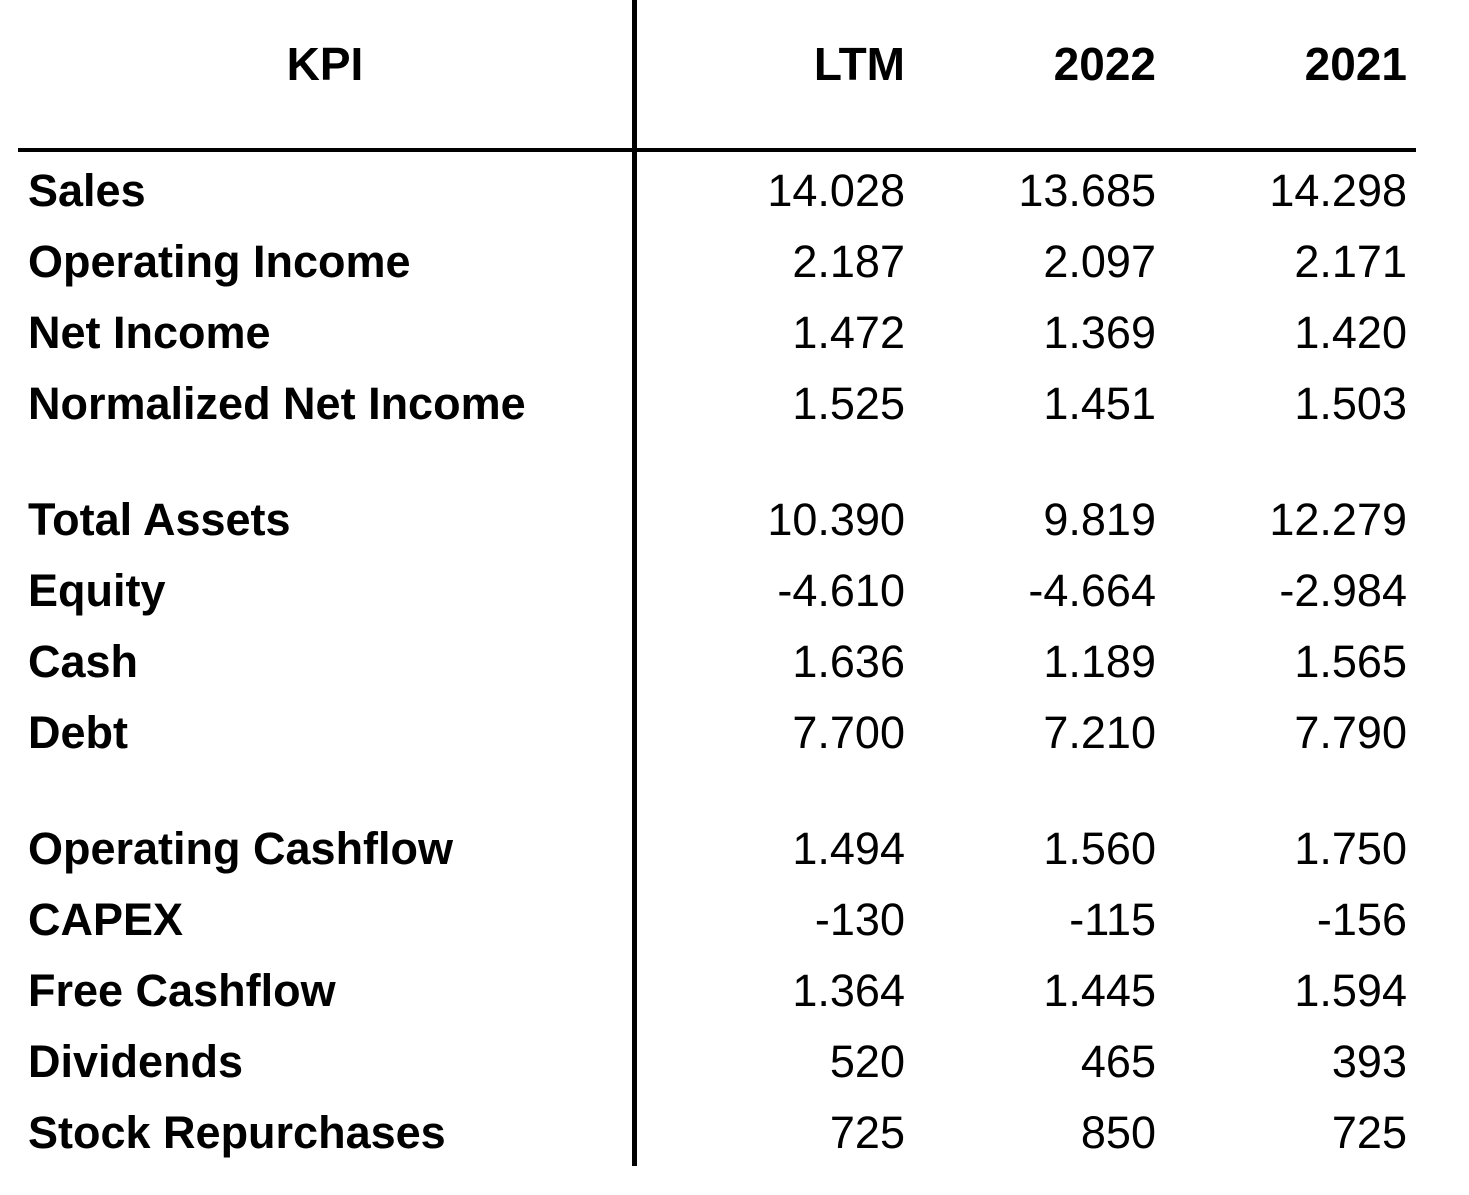 The width and height of the screenshot is (1469, 1195). What do you see at coordinates (1099, 661) in the screenshot?
I see `cell-cash-2022: 1.189` at bounding box center [1099, 661].